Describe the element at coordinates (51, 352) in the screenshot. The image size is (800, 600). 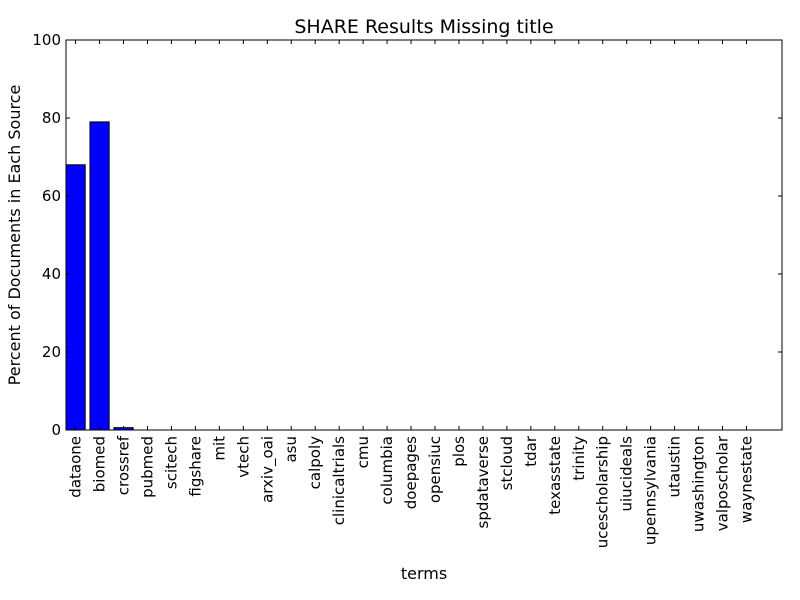
I see `y-tick-label-20: 20` at that location.